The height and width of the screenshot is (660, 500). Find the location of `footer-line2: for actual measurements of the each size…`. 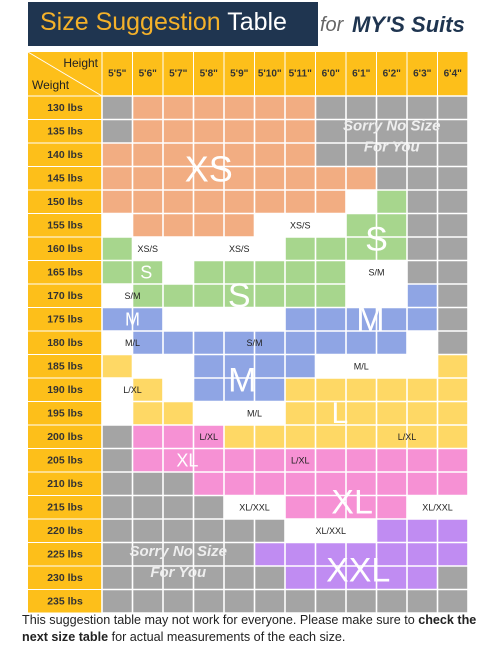

footer-line2: for actual measurements of the each size… is located at coordinates (227, 637).